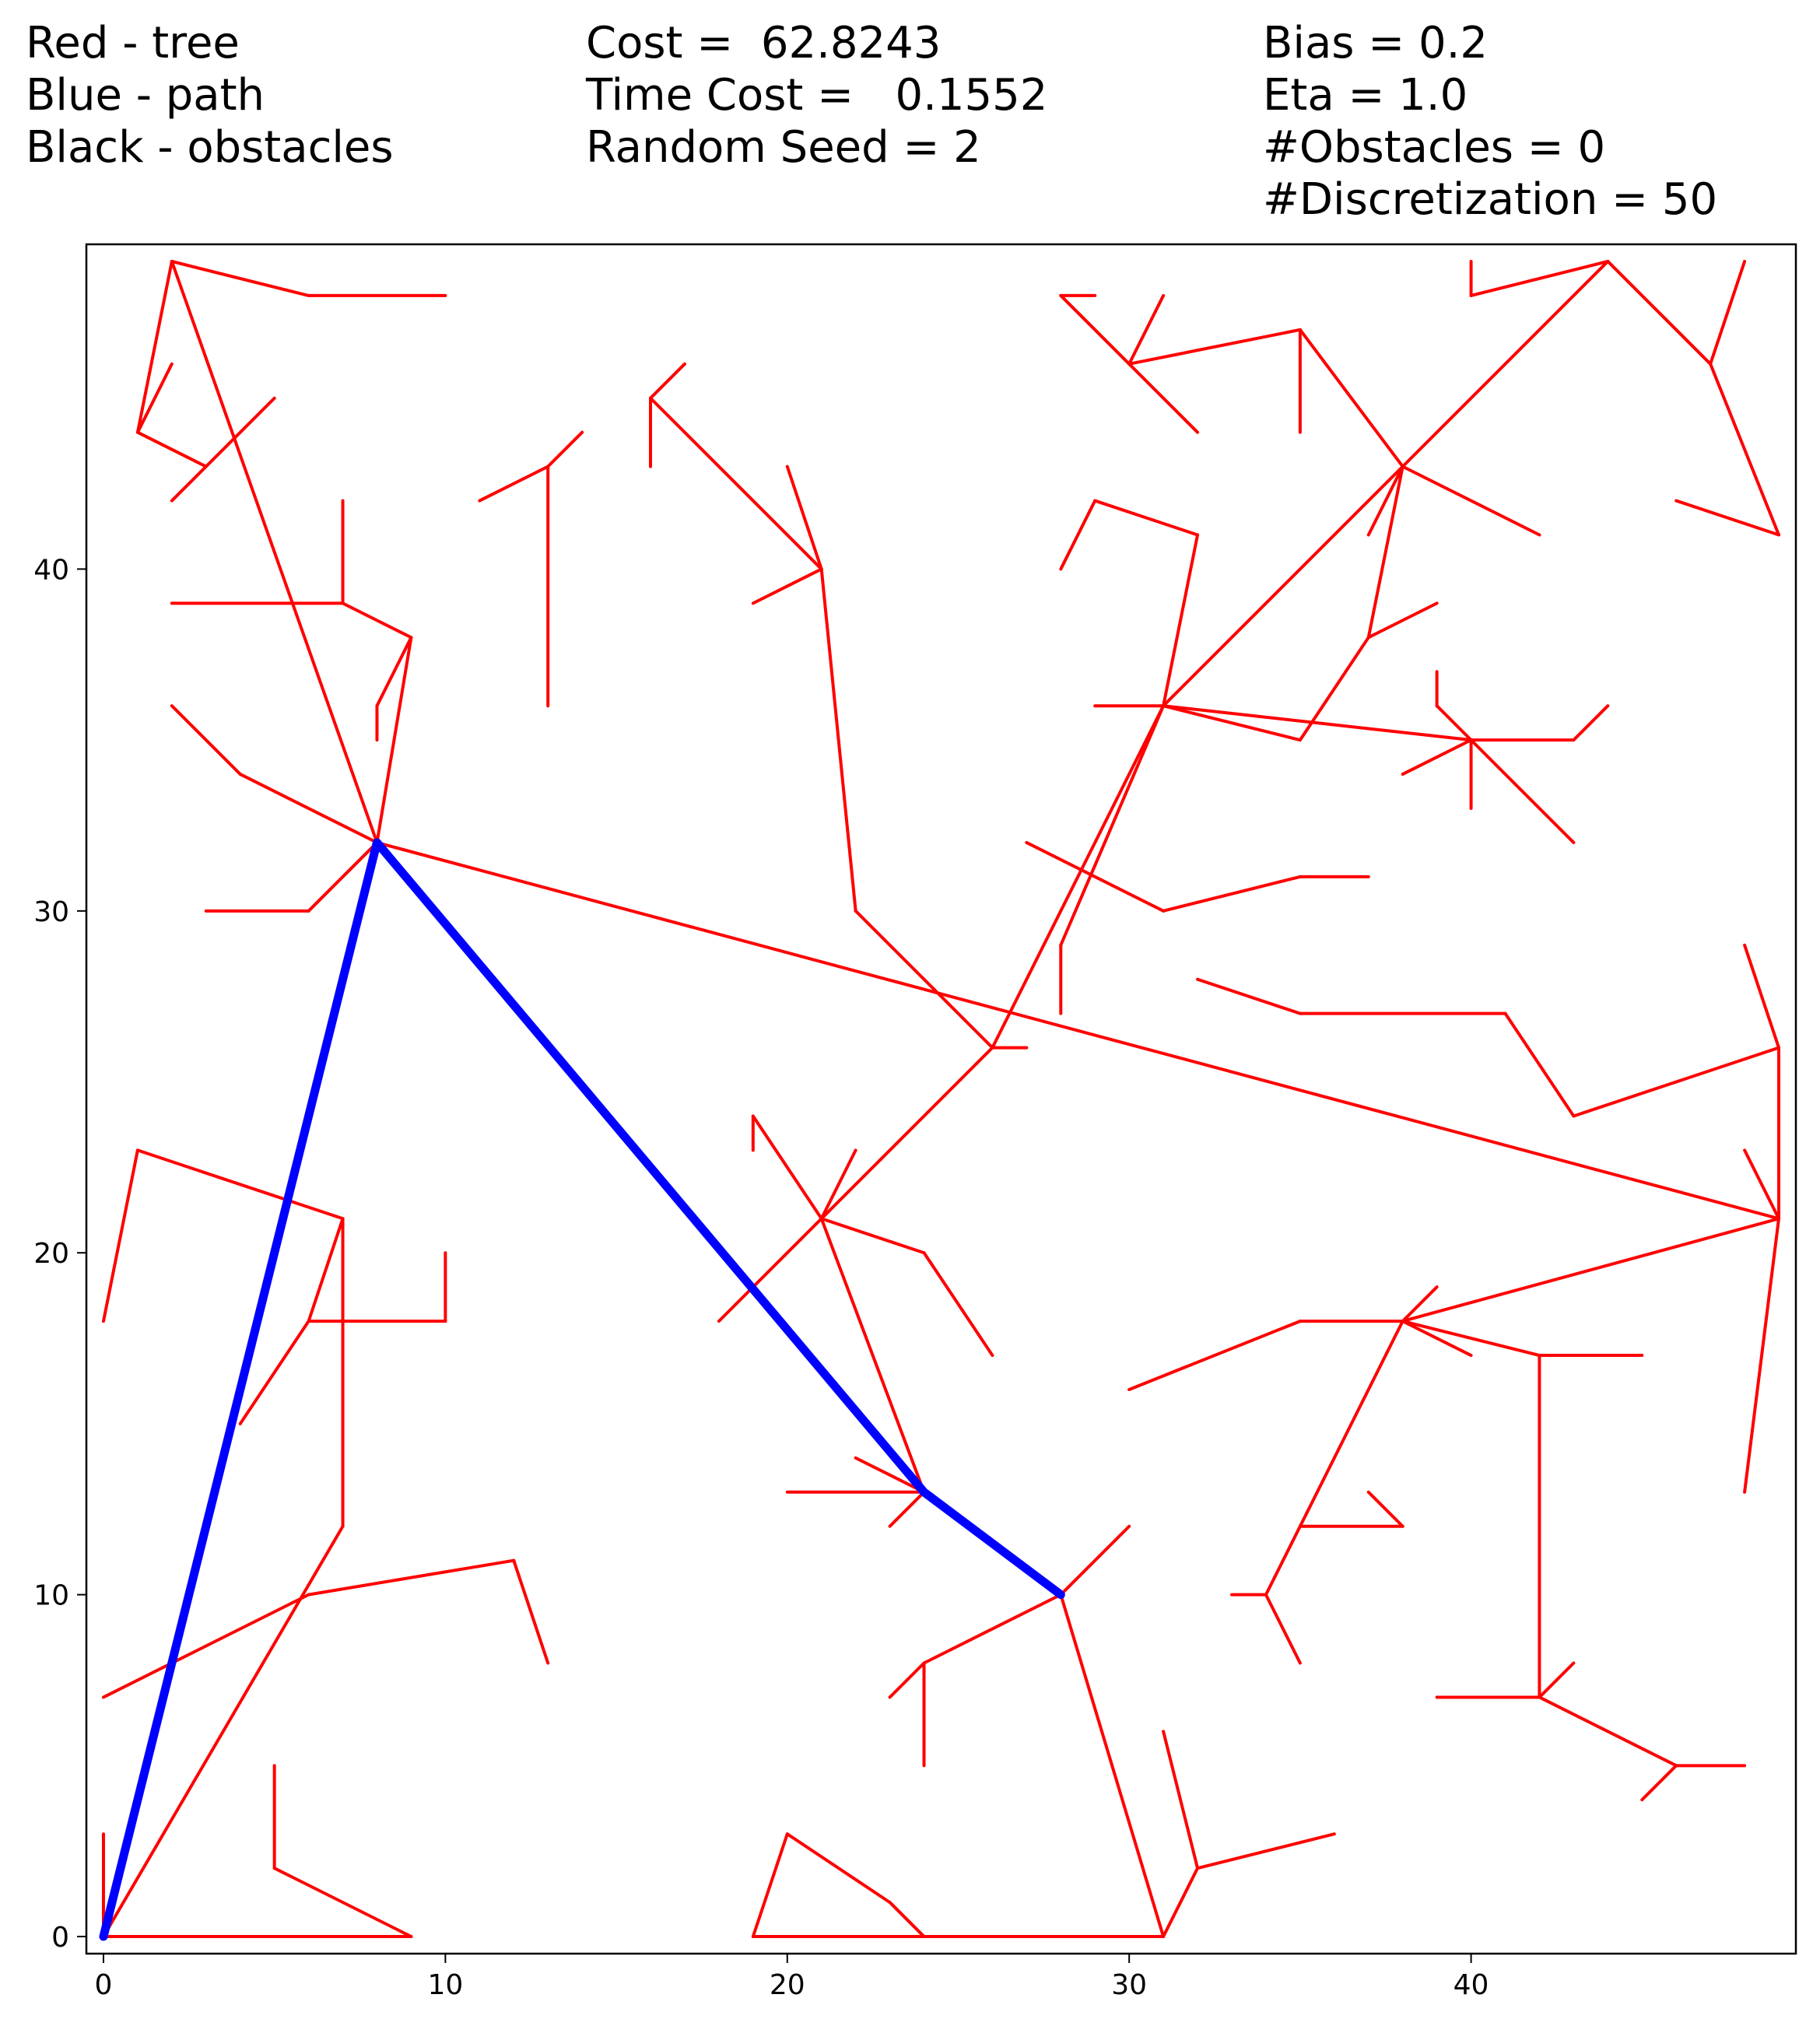 The image size is (1820, 2033). I want to click on x-tick-label: 20, so click(788, 1985).